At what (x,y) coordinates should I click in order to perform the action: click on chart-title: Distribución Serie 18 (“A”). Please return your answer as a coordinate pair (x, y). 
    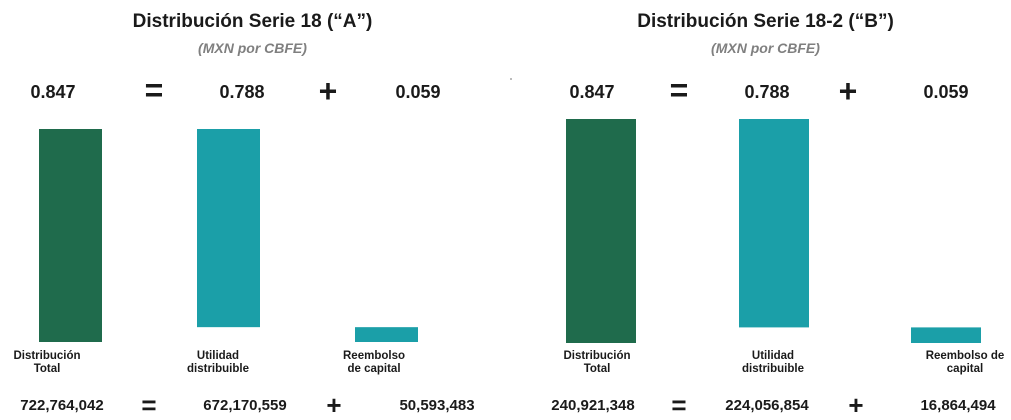
    Looking at the image, I should click on (252, 21).